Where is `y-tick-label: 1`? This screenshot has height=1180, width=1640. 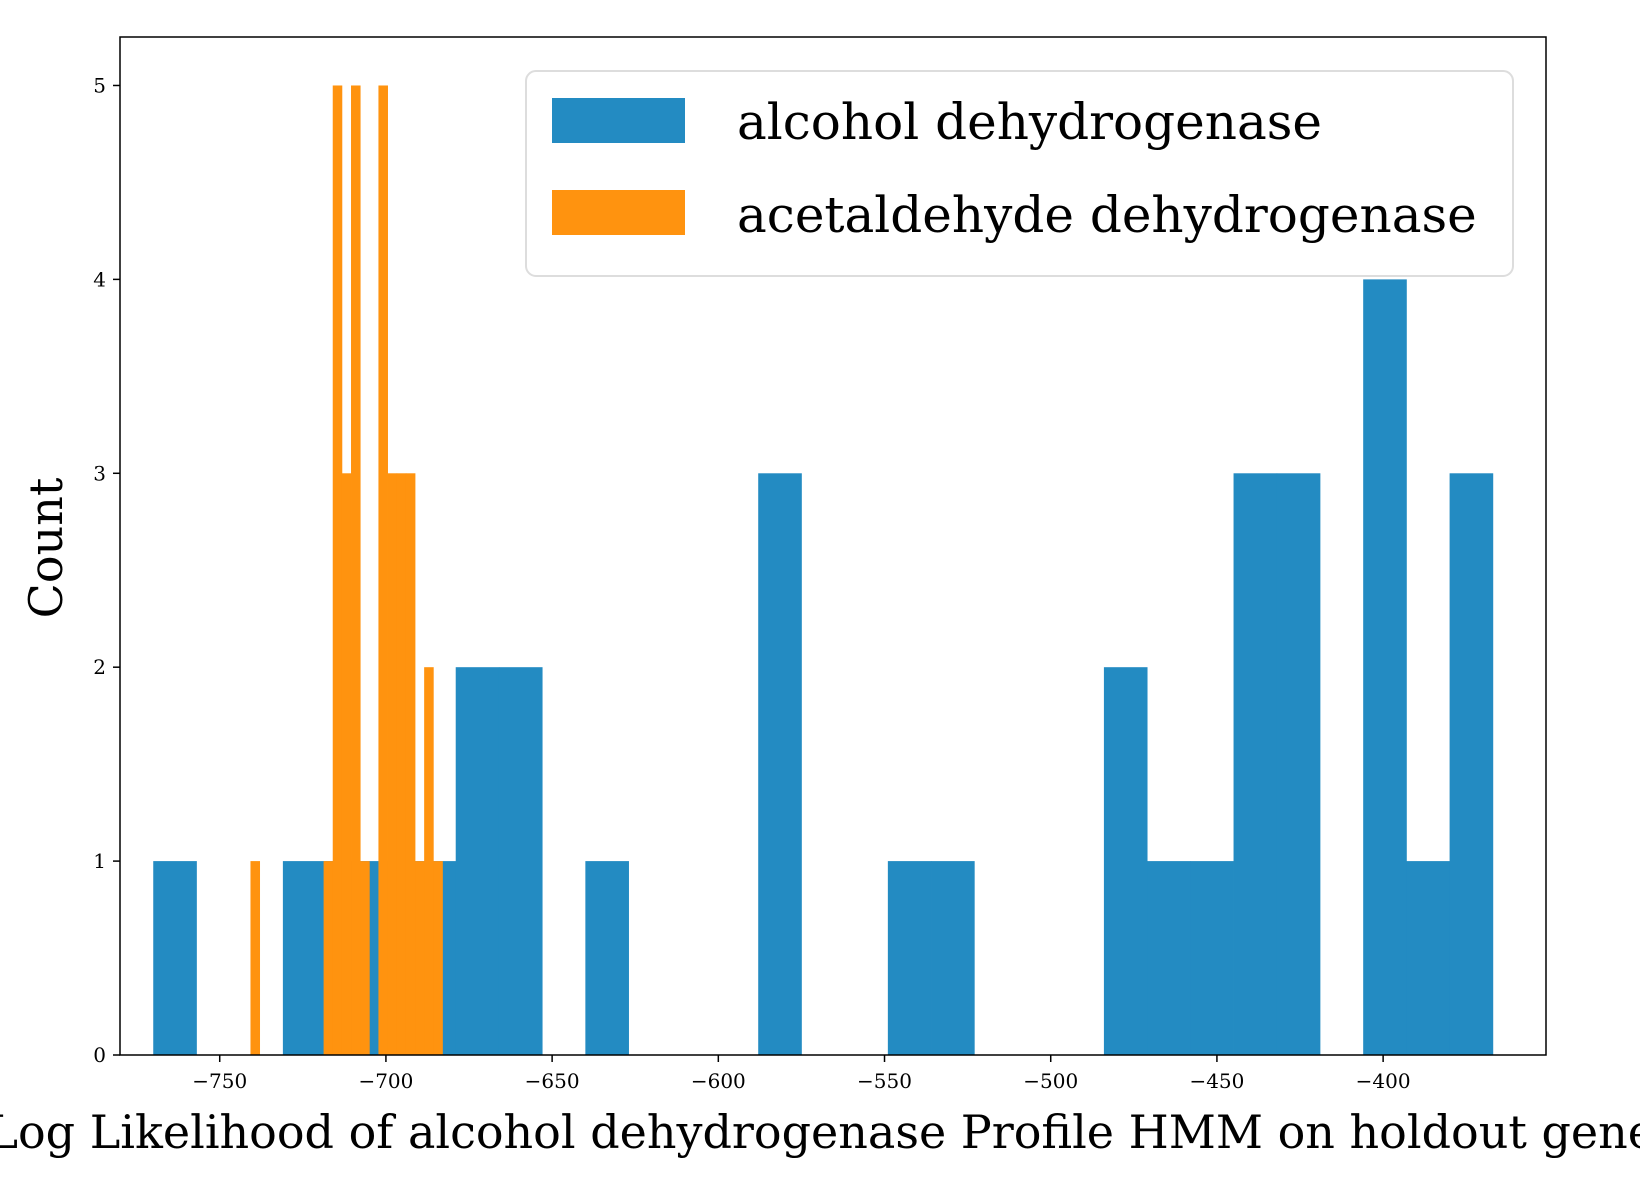
y-tick-label: 1 is located at coordinates (99, 861).